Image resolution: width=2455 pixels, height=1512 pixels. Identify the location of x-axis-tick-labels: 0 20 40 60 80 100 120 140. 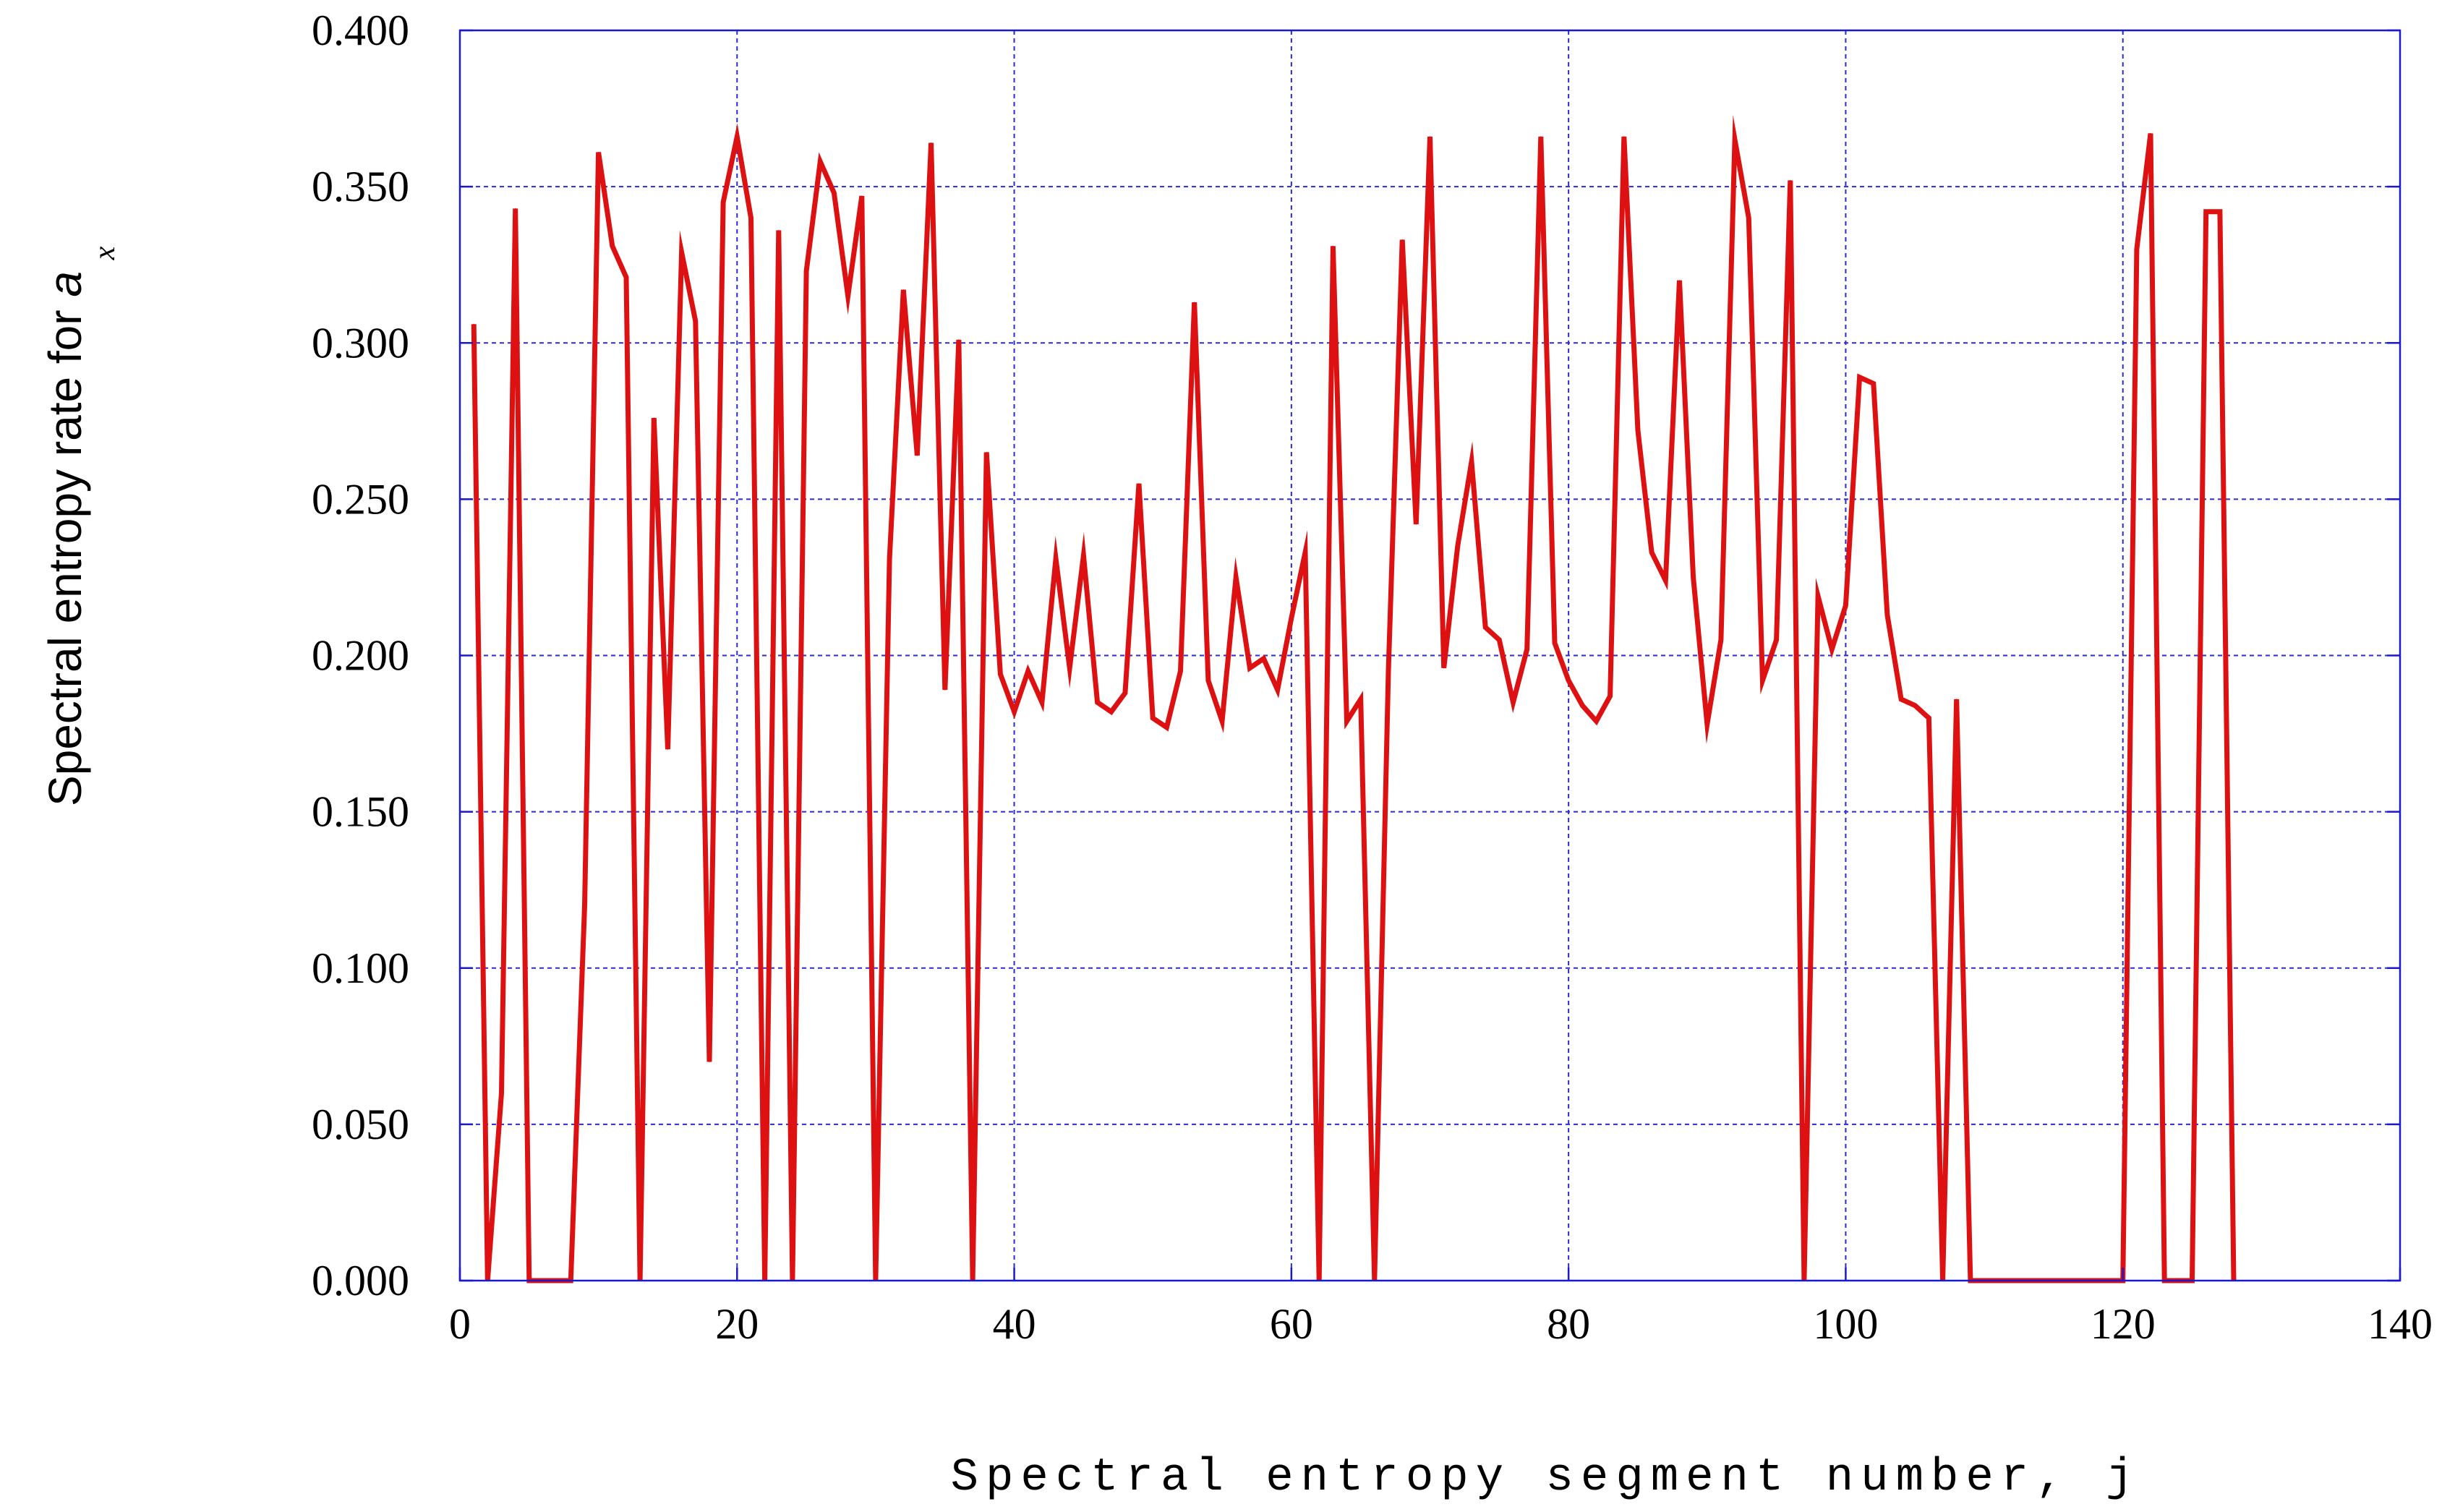
(1441, 1324).